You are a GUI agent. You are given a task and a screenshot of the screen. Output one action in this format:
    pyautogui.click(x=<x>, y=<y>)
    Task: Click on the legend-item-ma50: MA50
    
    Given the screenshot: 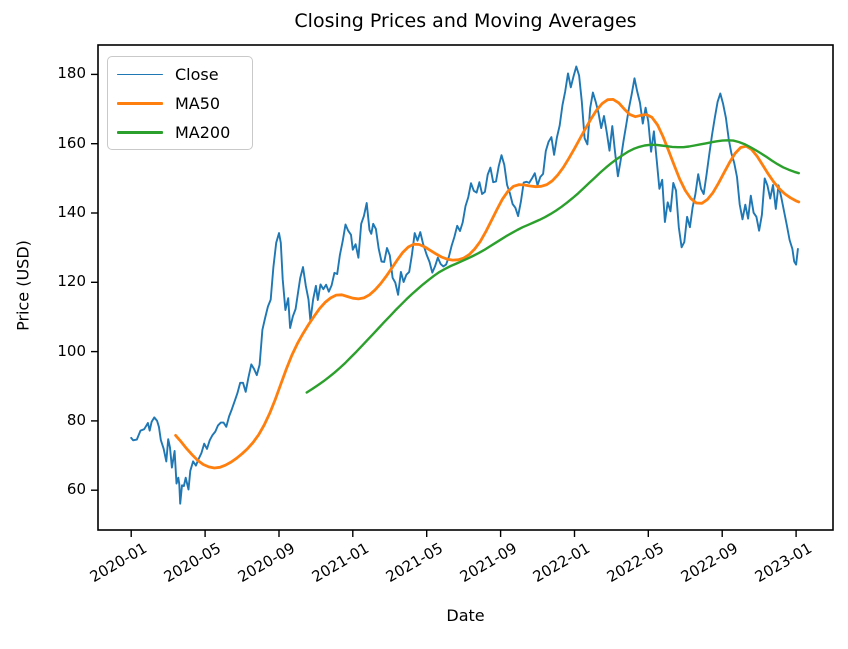 What is the action you would take?
    pyautogui.click(x=180, y=103)
    